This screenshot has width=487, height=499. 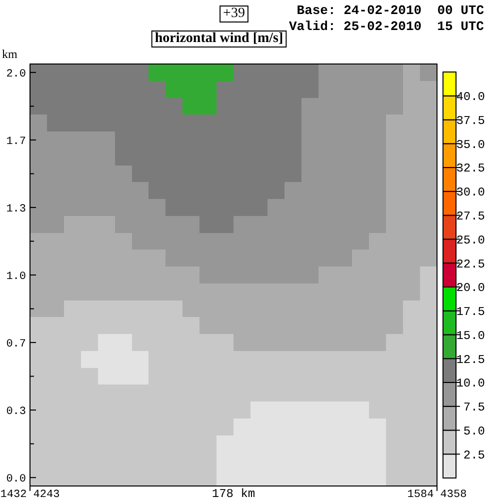 I want to click on text: 1584 4358, so click(x=437, y=494).